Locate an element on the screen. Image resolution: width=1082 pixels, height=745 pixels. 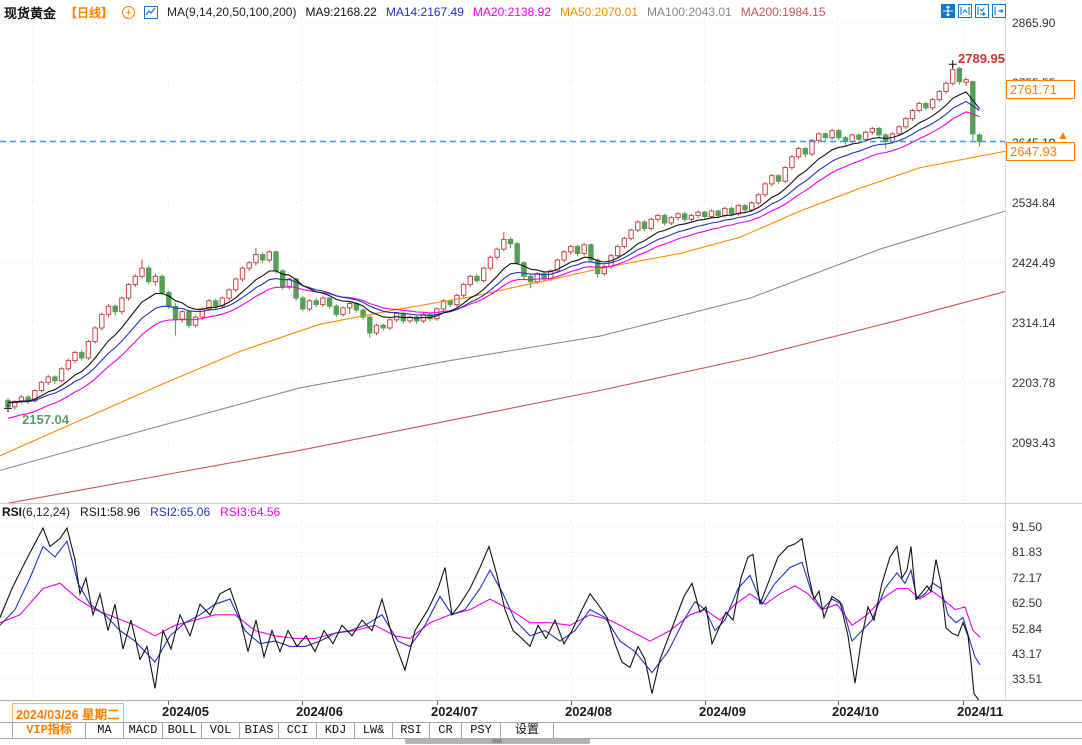
ma50-value: MA50:2070.01 is located at coordinates (599, 12).